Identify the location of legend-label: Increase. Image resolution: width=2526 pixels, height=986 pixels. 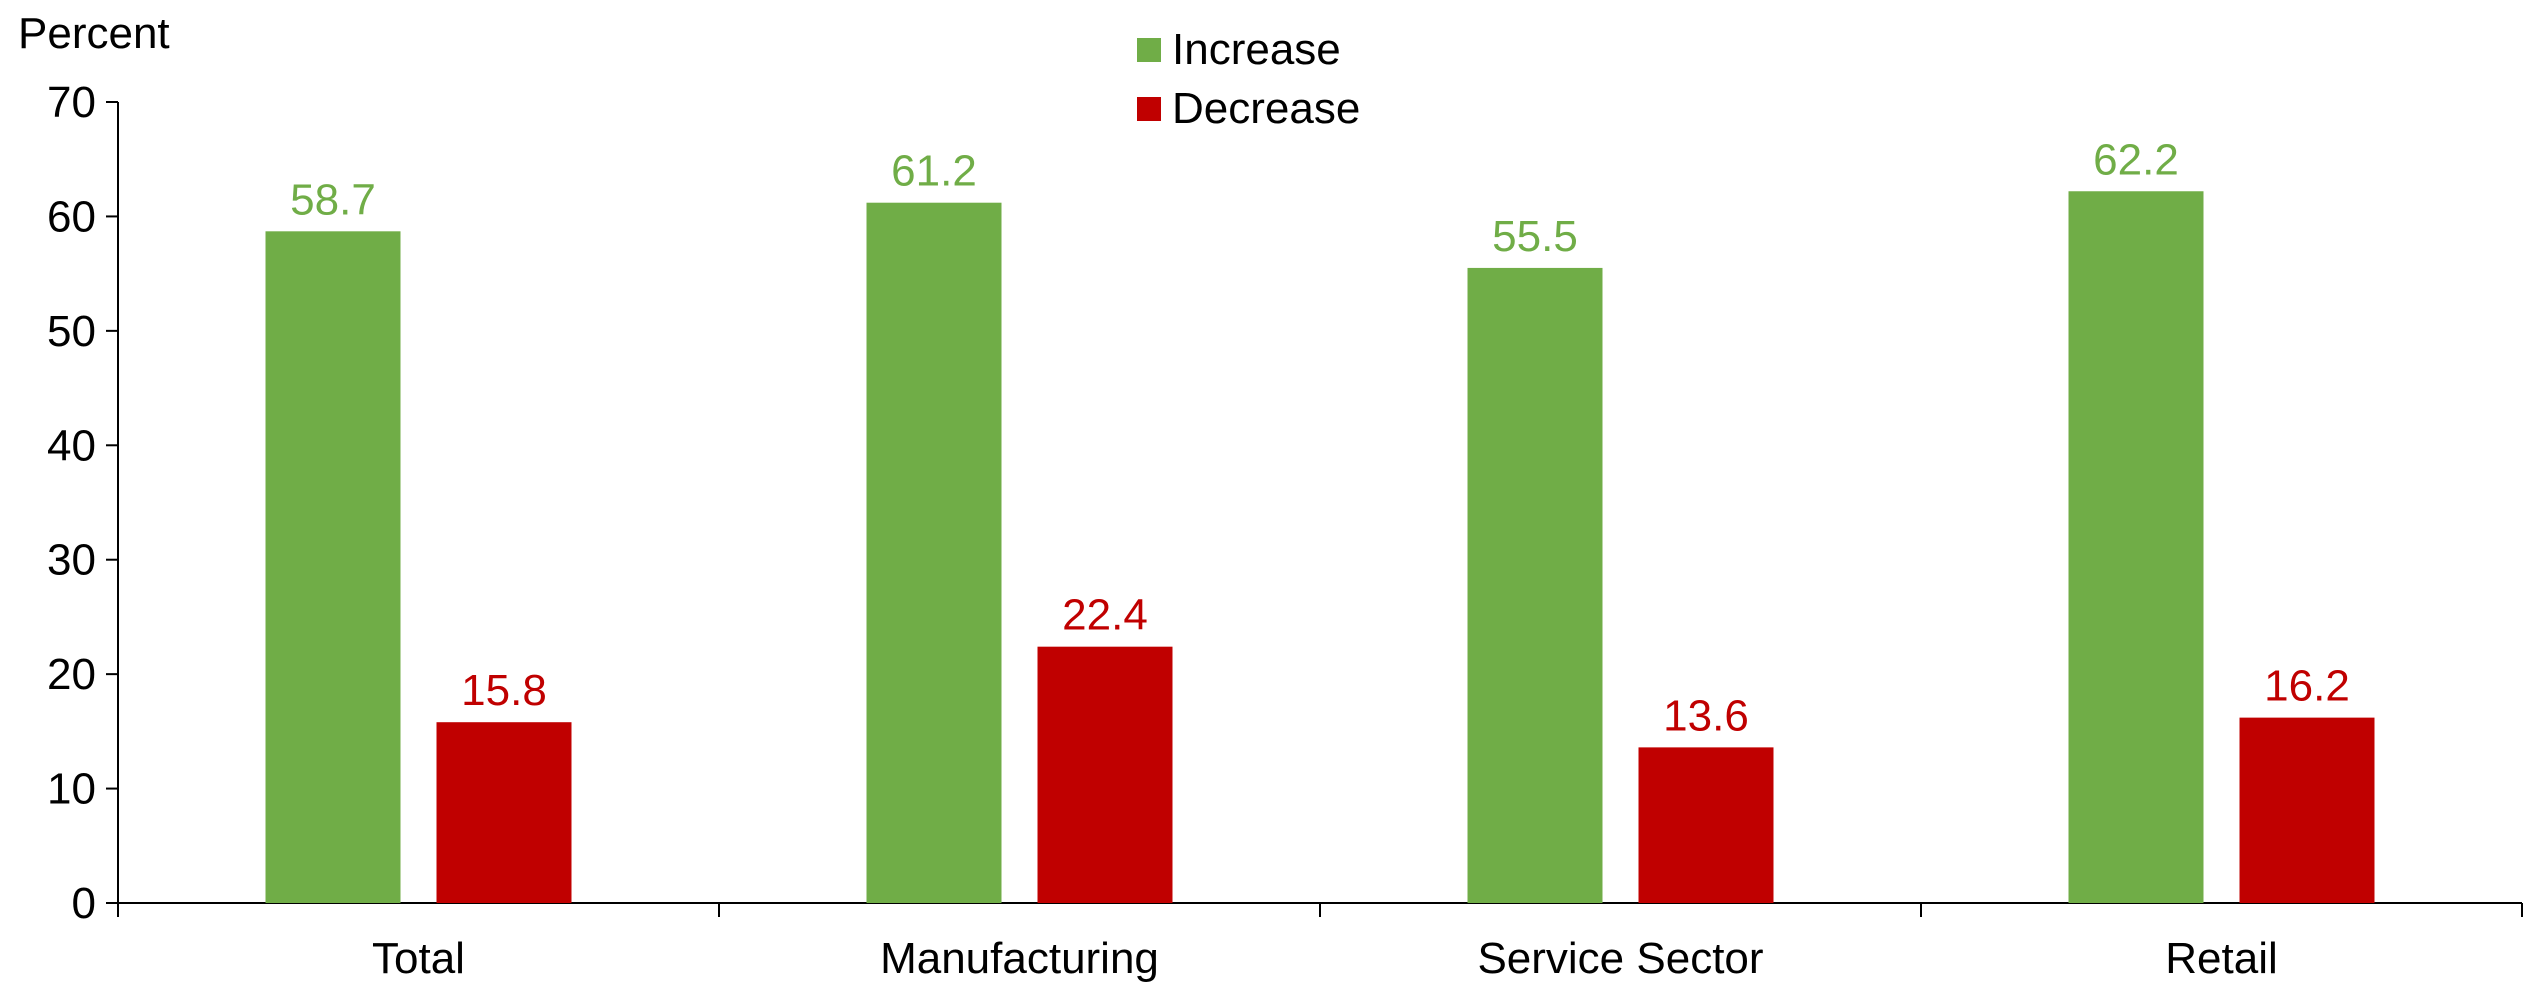
(1256, 49).